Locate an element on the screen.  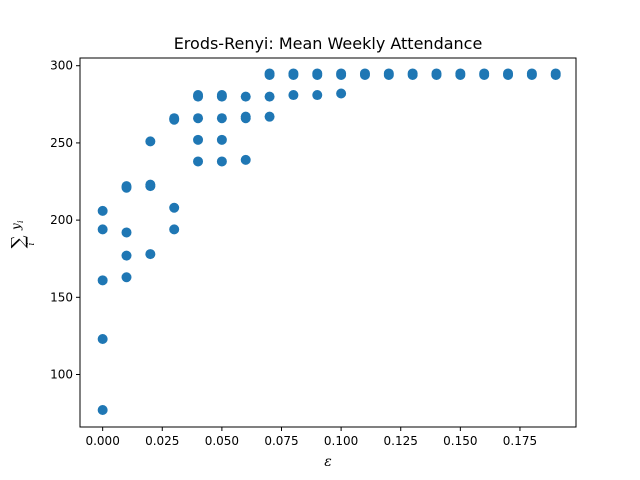
x-tick-label-2: 0.050 is located at coordinates (222, 441).